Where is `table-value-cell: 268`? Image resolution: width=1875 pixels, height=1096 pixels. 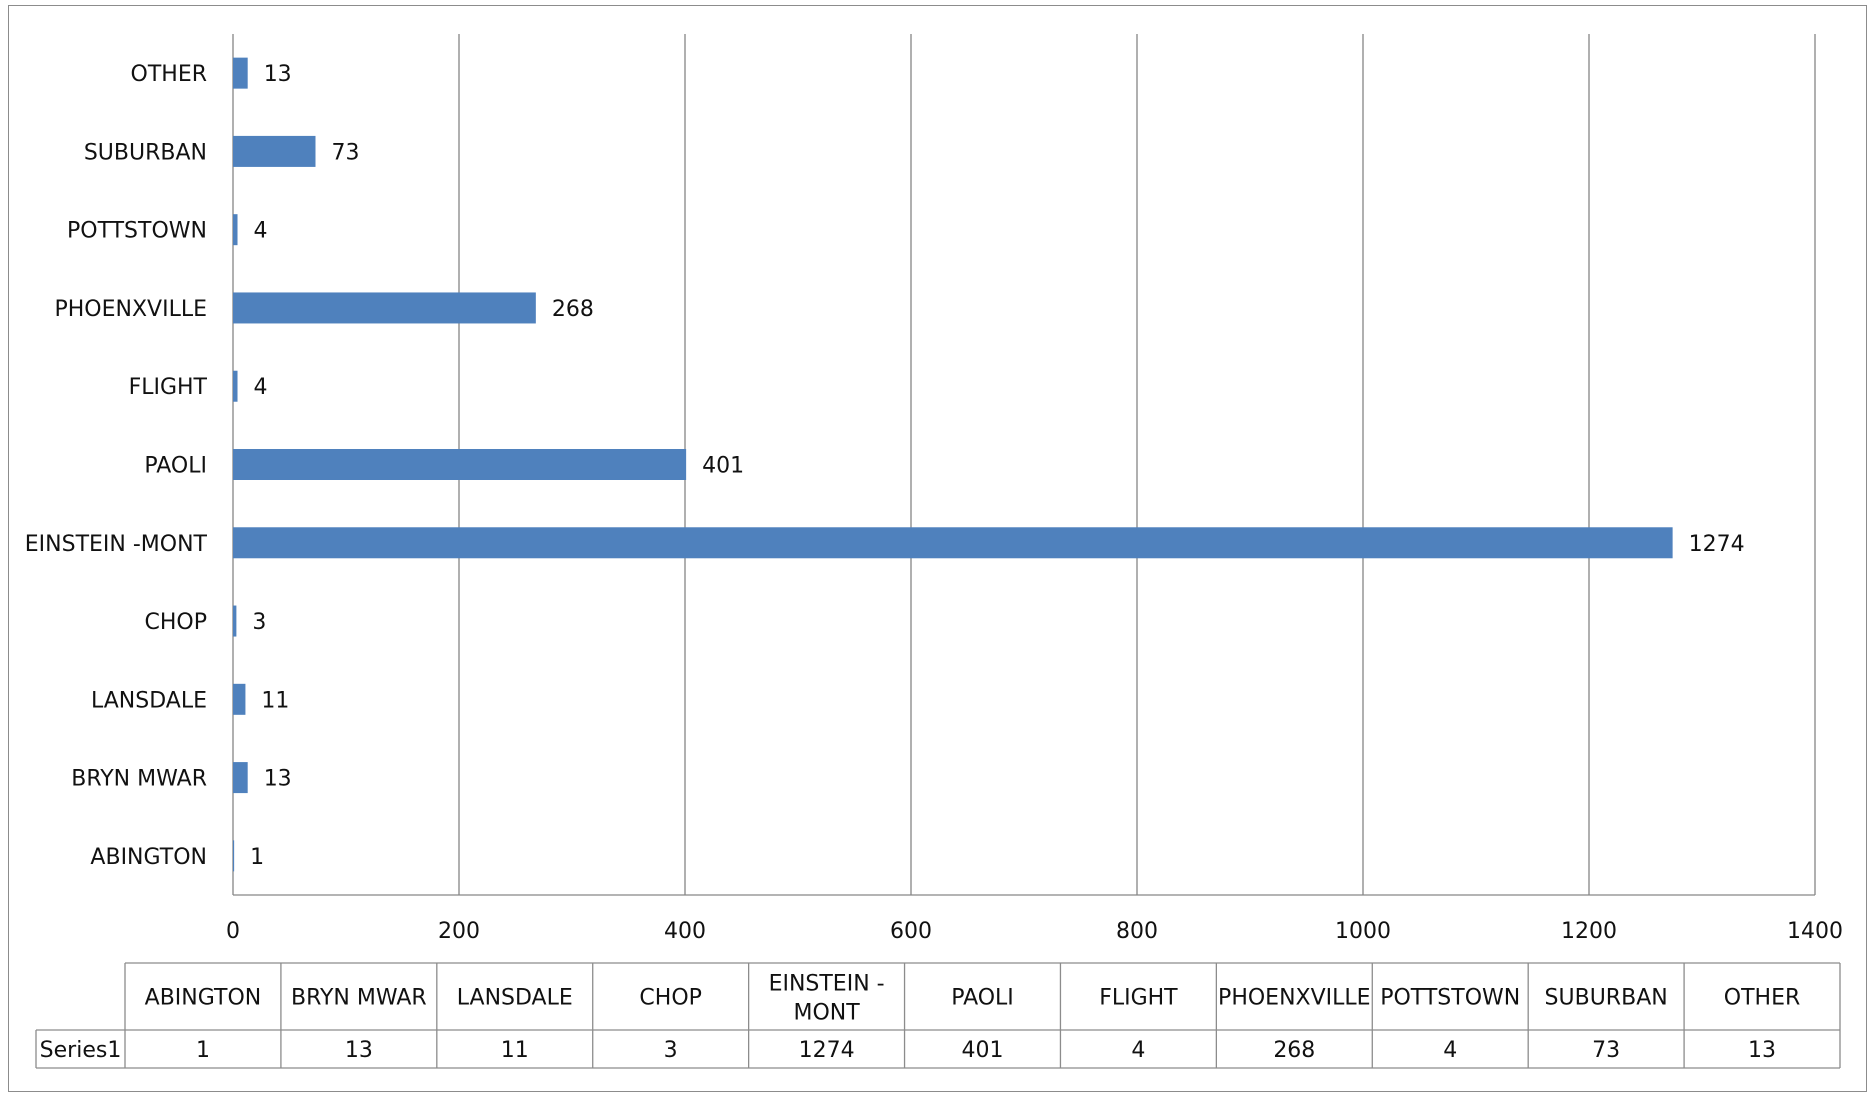 table-value-cell: 268 is located at coordinates (1294, 1050).